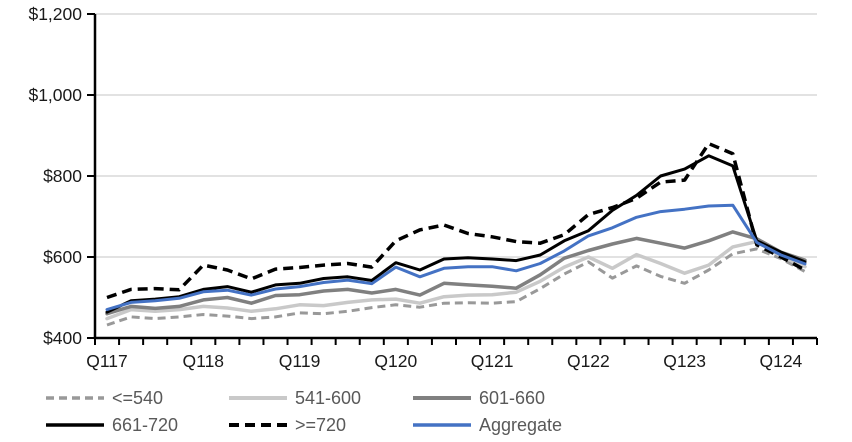  Describe the element at coordinates (204, 361) in the screenshot. I see `x-tick-label: Q118` at that location.